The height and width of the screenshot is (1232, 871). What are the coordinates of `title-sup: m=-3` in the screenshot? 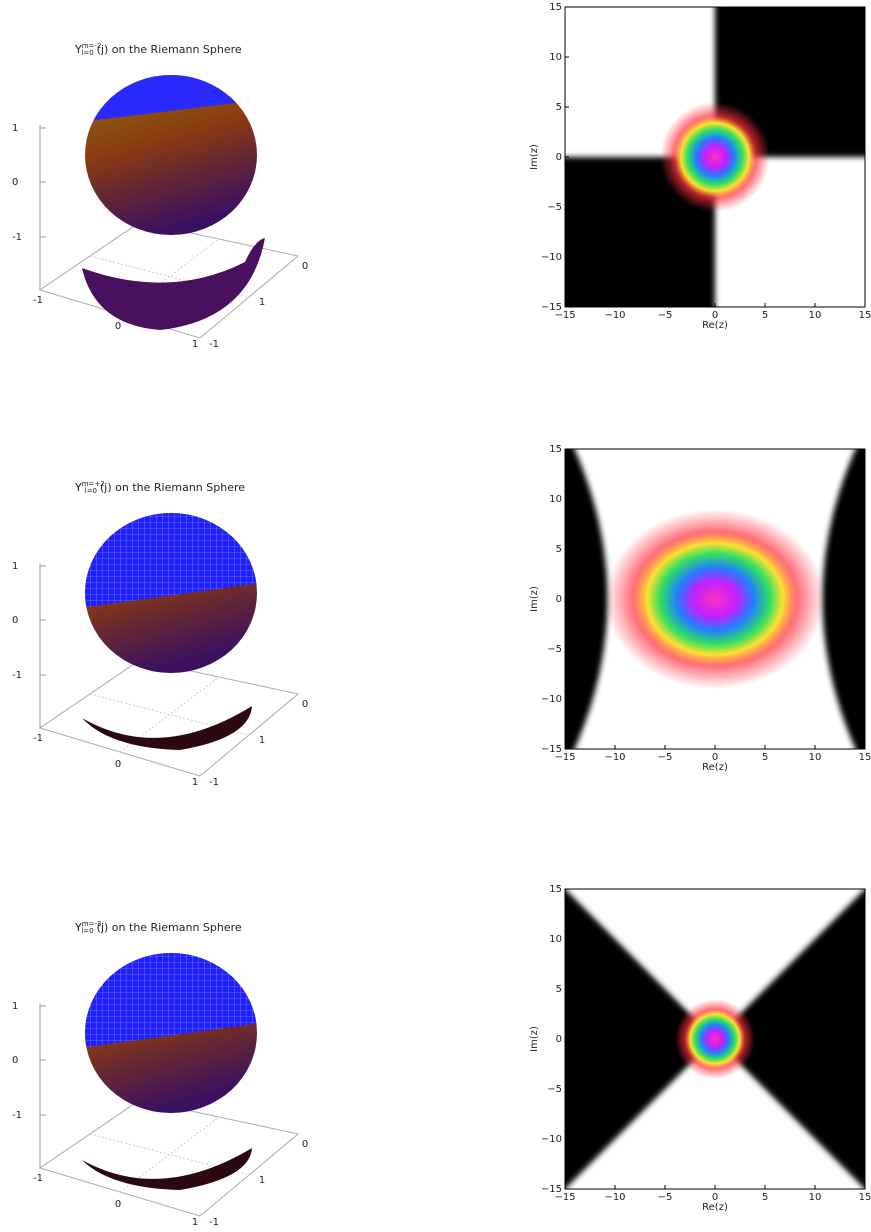 It's located at (92, 924).